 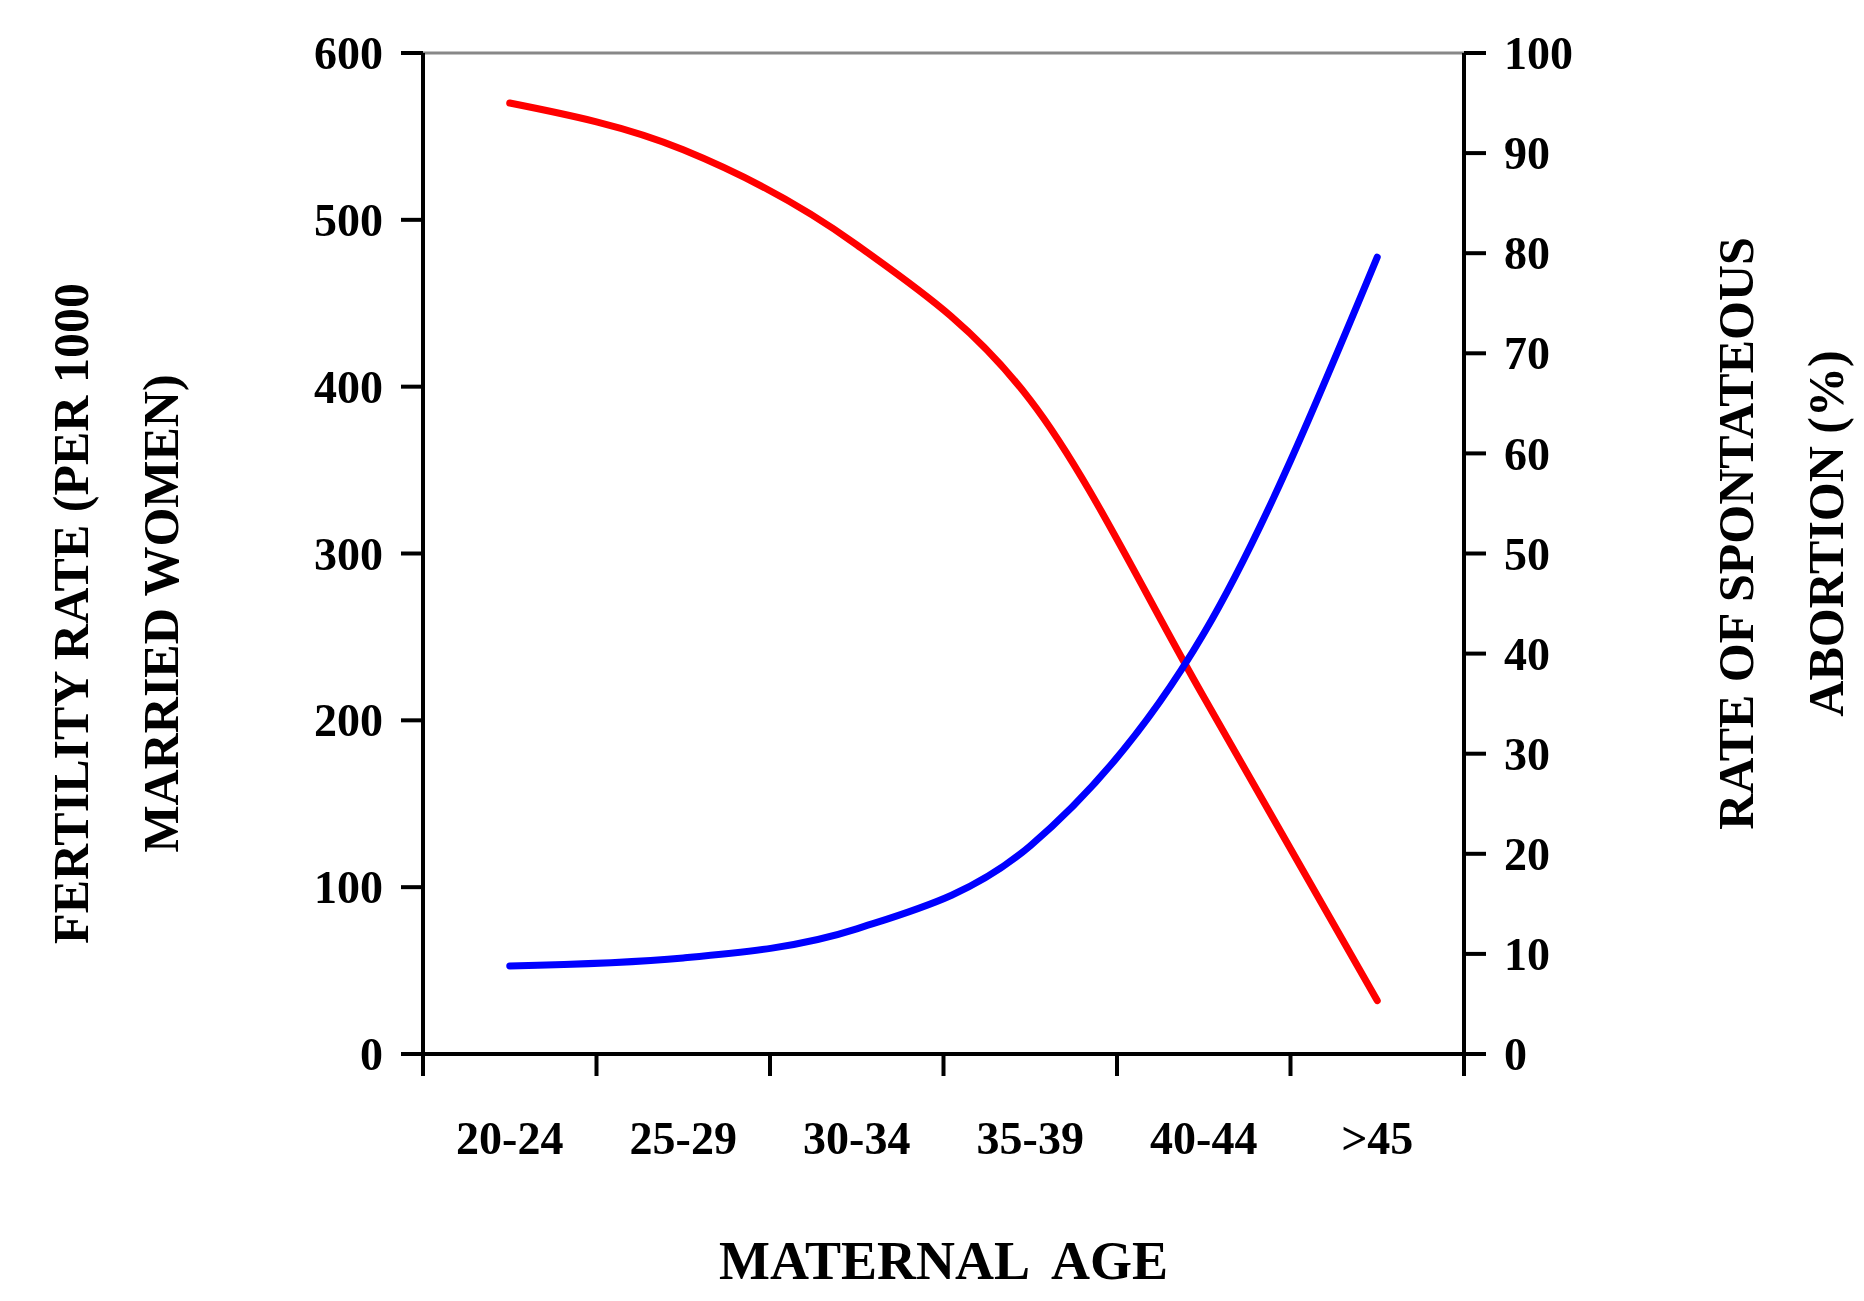 I want to click on y2-tick-label: 60, so click(x=1527, y=454).